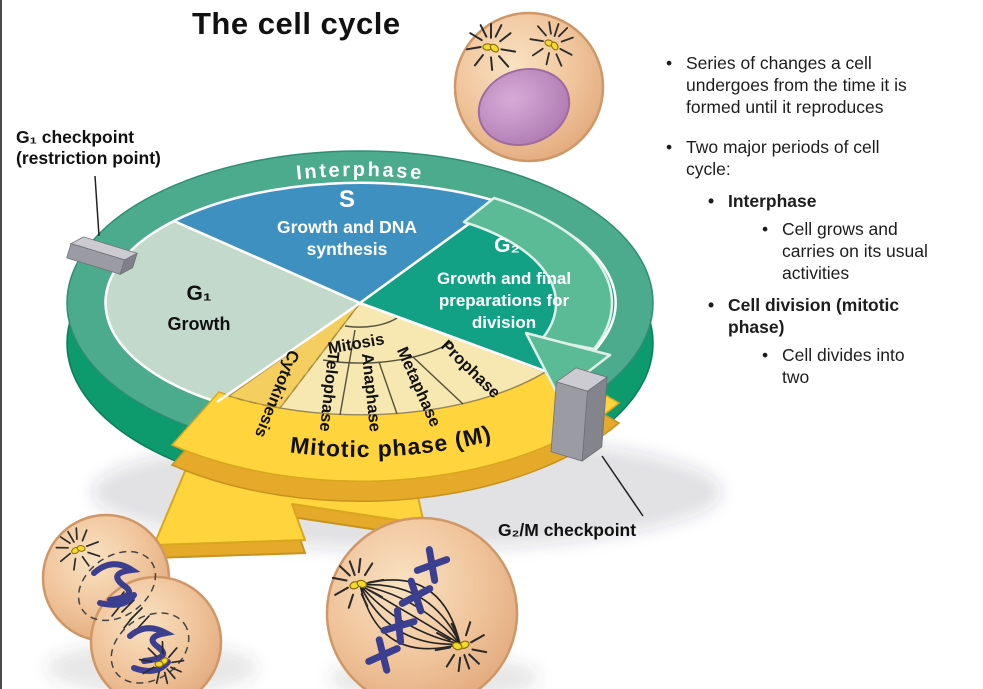 This screenshot has width=983, height=689. I want to click on g2-phase-desc-3: division, so click(504, 322).